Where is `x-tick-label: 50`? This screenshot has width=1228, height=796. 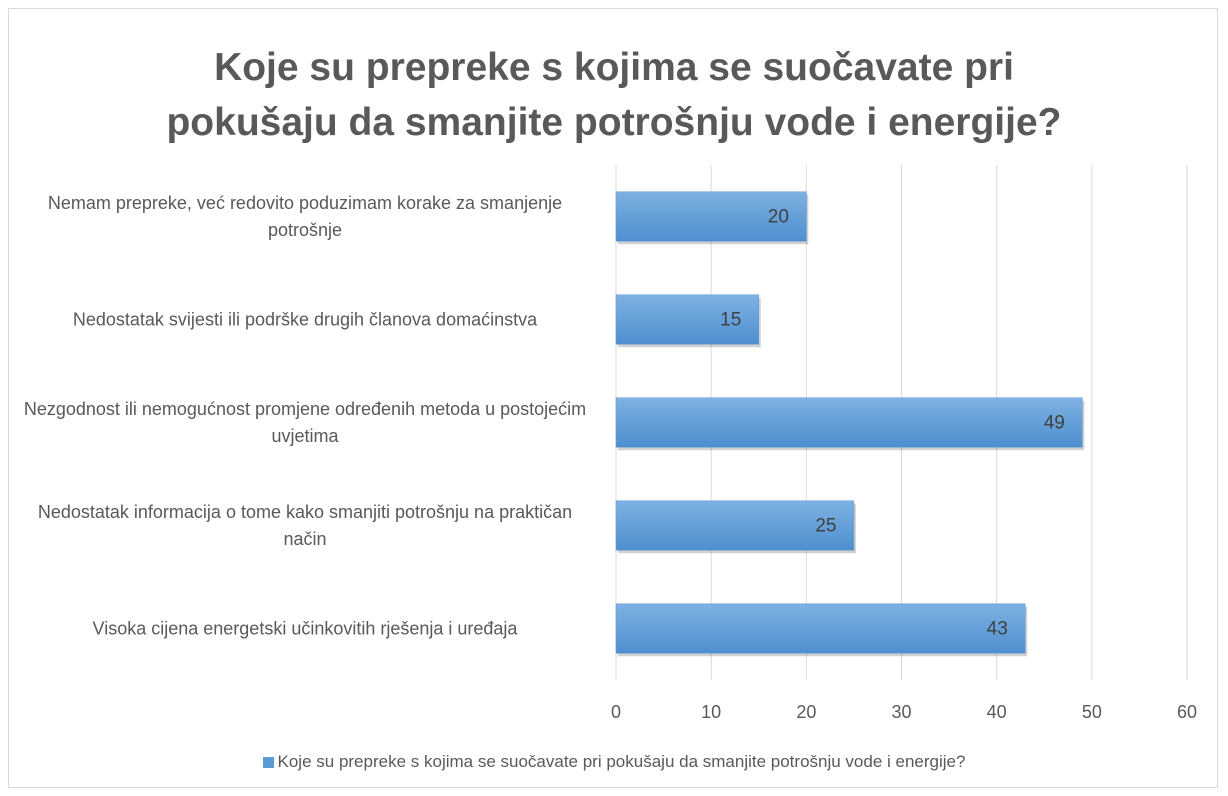
x-tick-label: 50 is located at coordinates (1092, 712).